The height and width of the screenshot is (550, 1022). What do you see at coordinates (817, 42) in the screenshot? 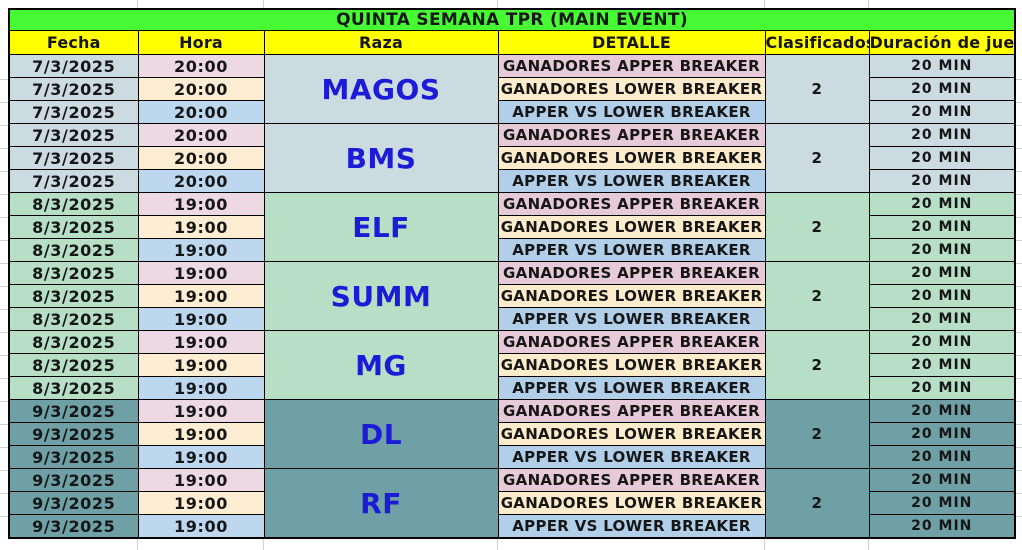
I see `column-header-clasificados: Clasificados` at bounding box center [817, 42].